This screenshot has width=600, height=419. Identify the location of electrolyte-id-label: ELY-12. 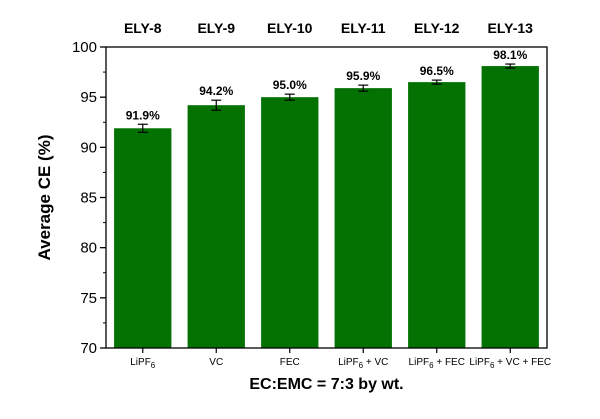
(437, 28).